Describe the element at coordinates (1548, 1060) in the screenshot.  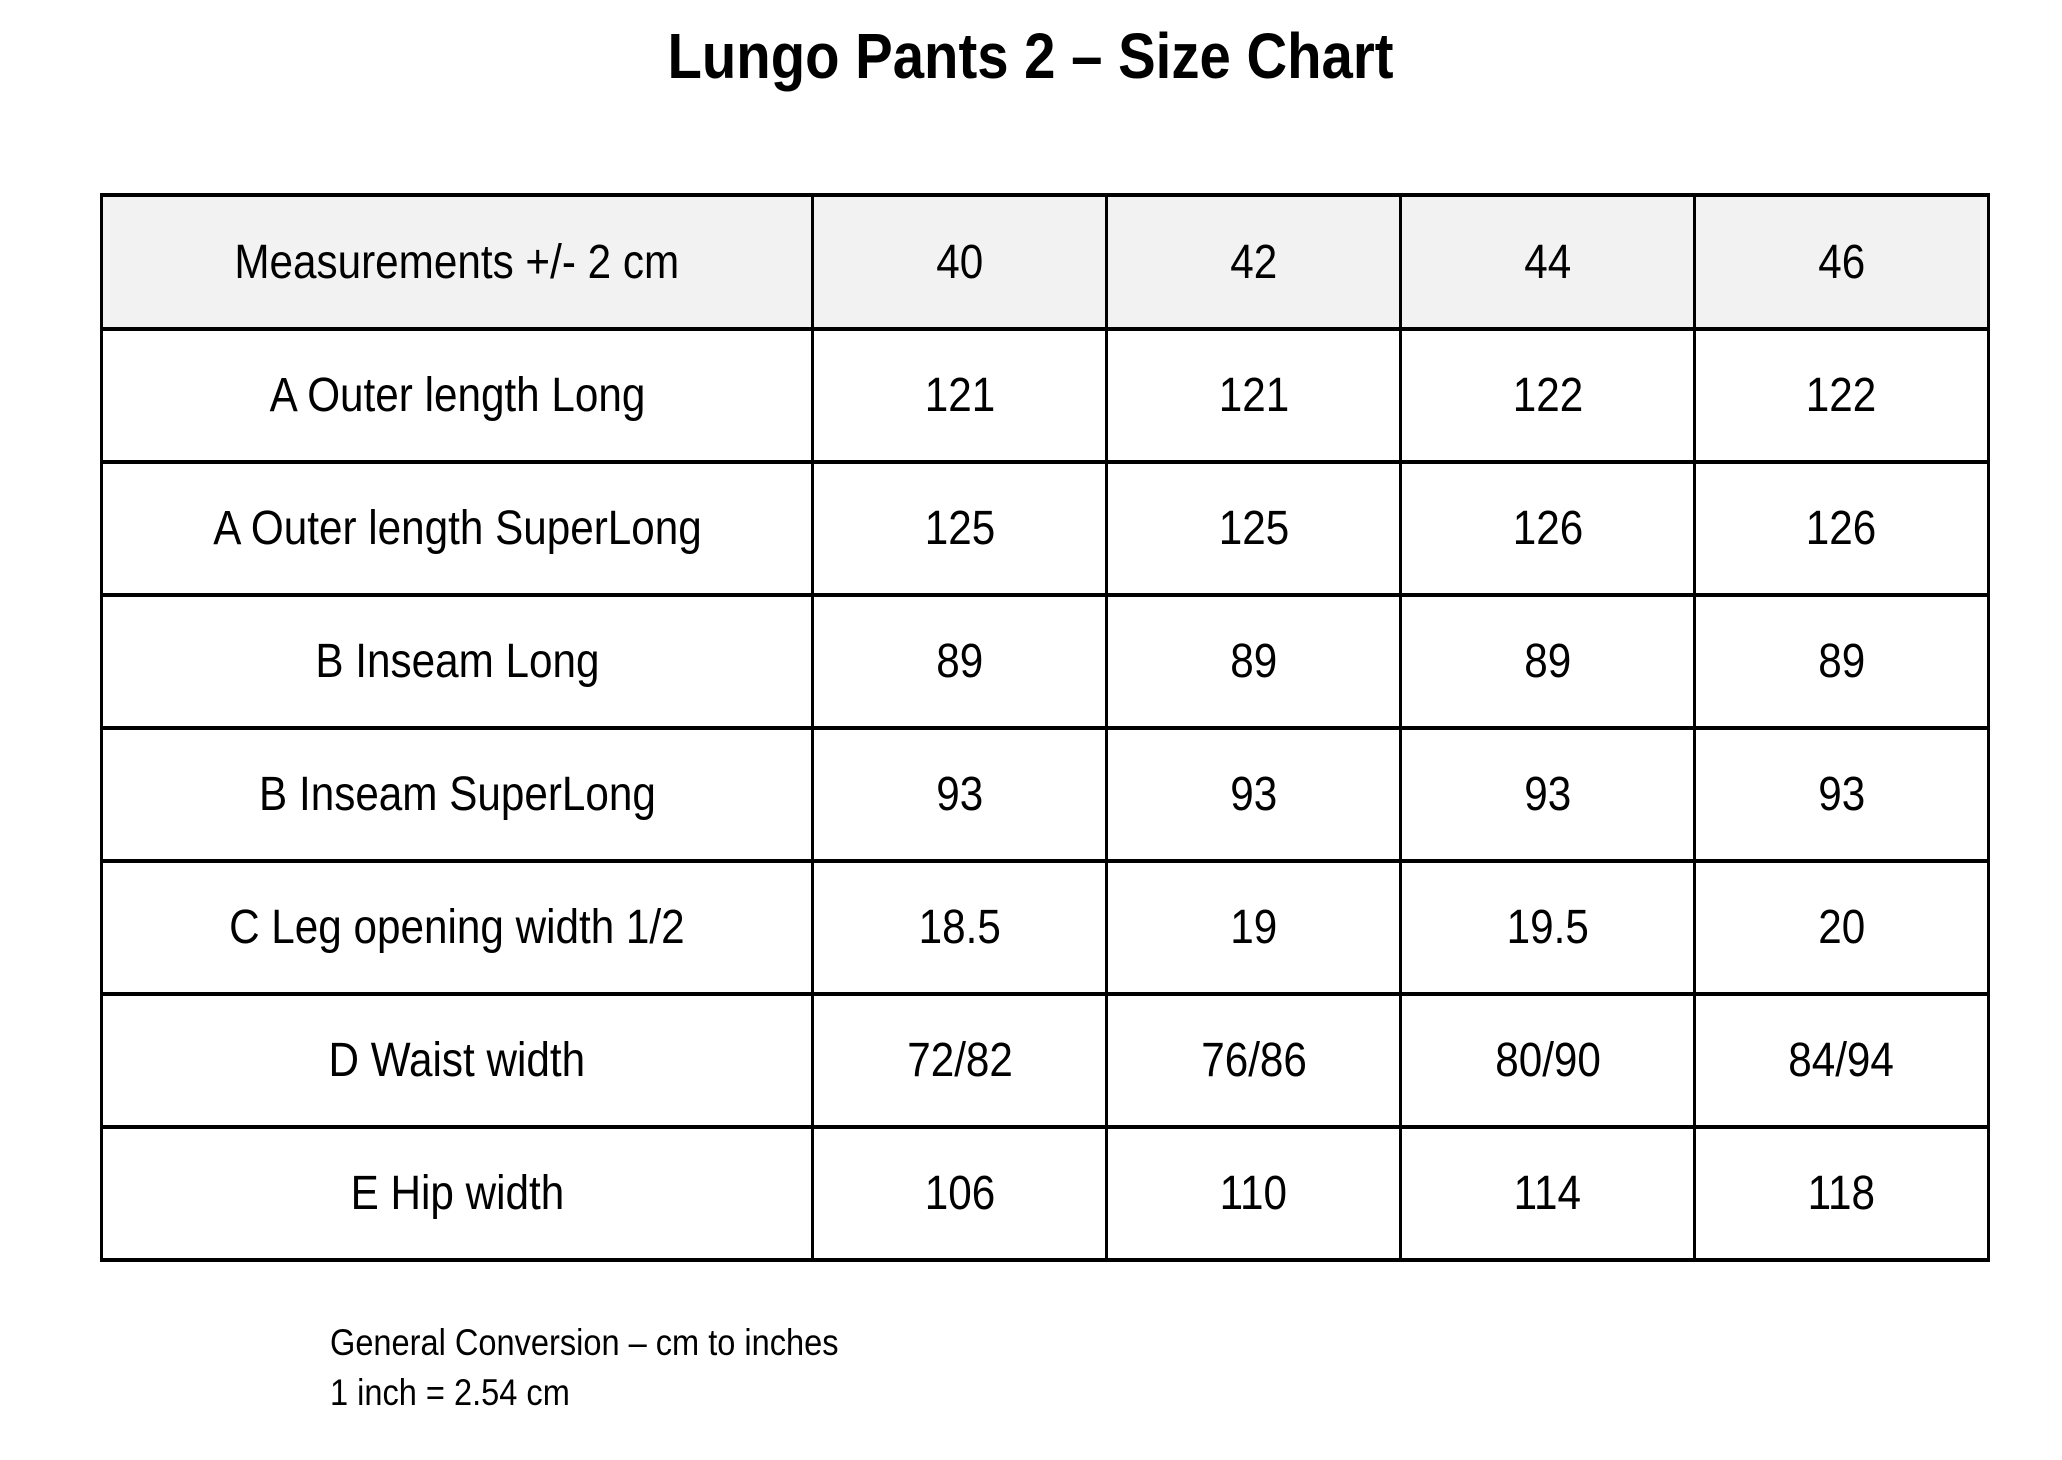
I see `value-cell: 80/90` at that location.